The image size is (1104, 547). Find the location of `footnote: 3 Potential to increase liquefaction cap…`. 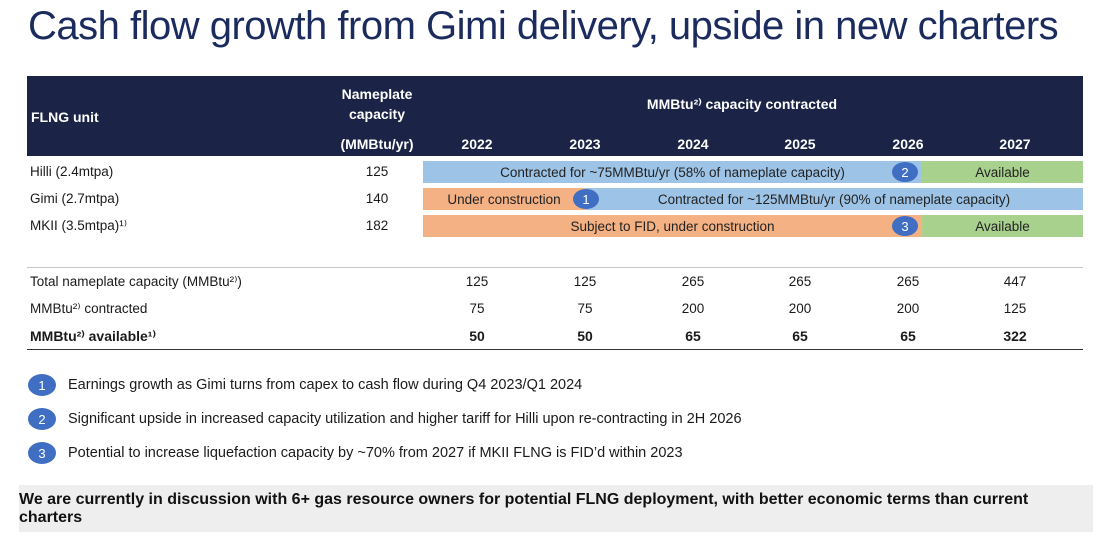

footnote: 3 Potential to increase liquefaction cap… is located at coordinates (355, 453).